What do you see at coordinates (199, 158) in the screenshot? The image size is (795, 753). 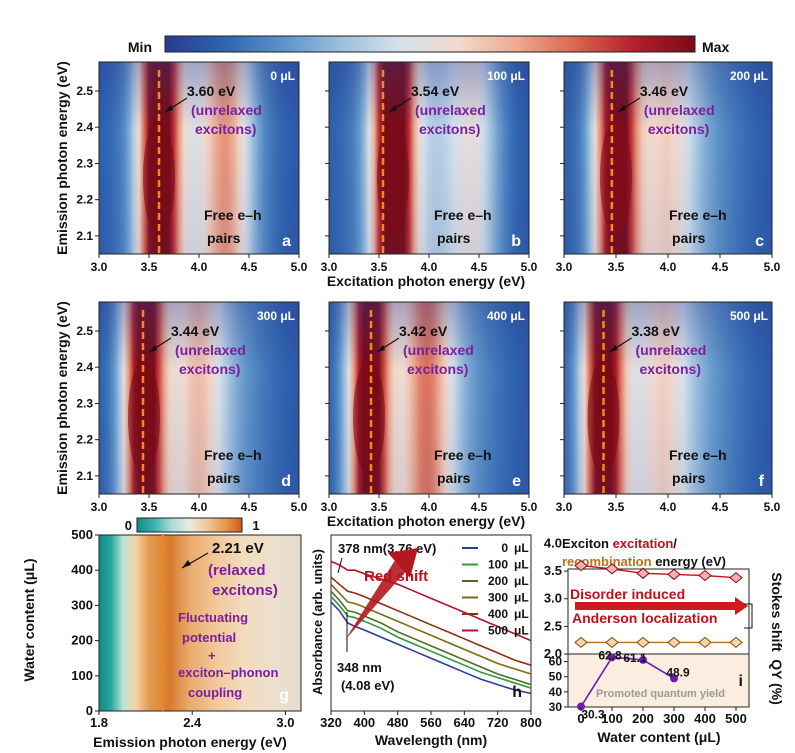 I see `heatmap-shading` at bounding box center [199, 158].